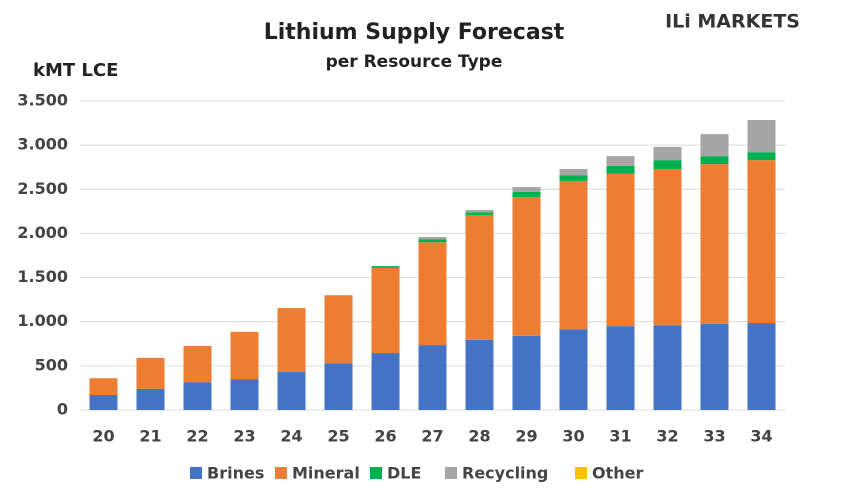 This screenshot has height=496, width=857. Describe the element at coordinates (617, 473) in the screenshot. I see `legend-label: Other` at that location.